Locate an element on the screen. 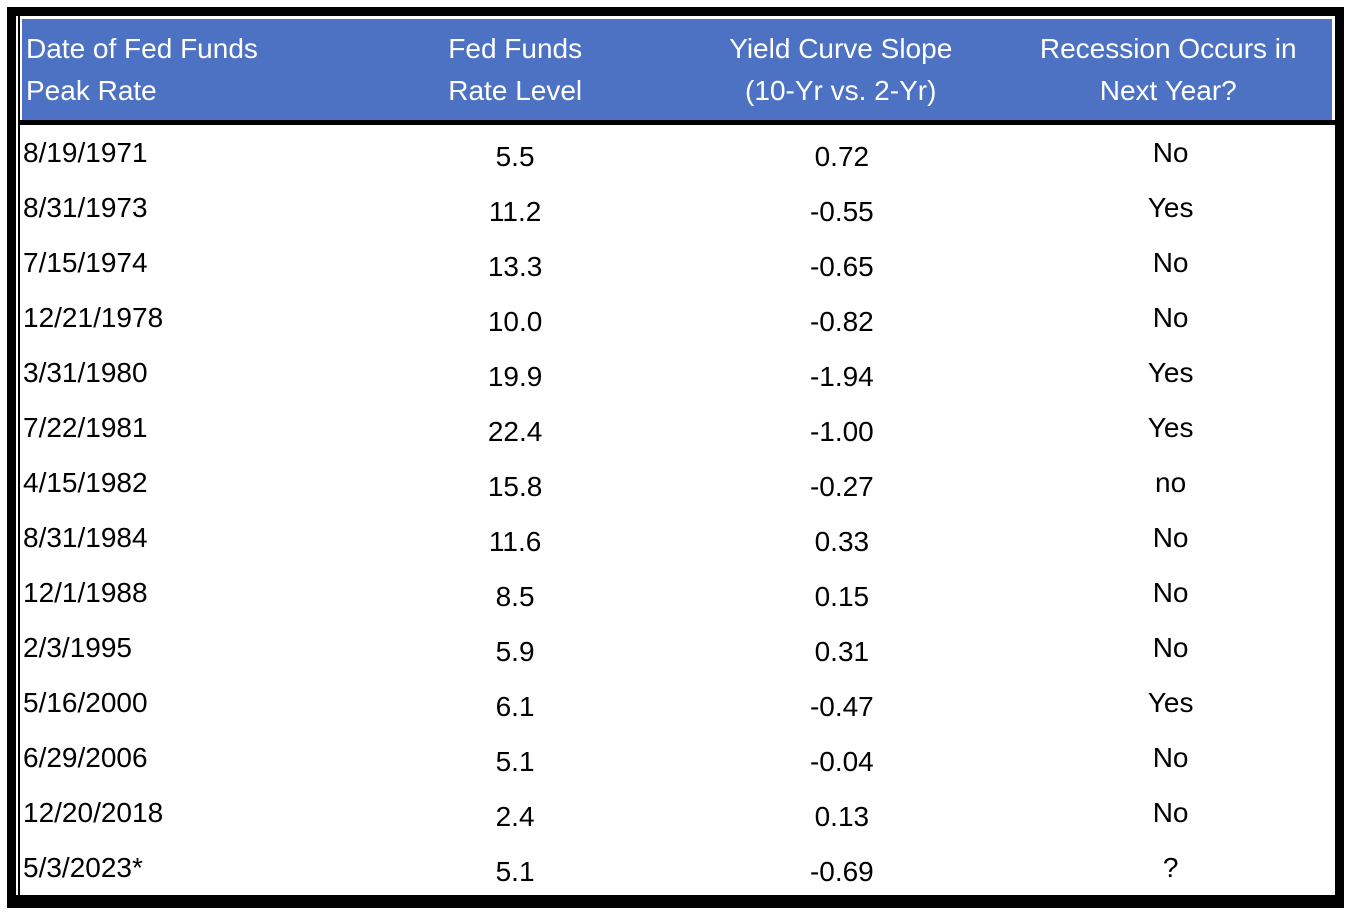  table-row: 7/15/1974 13.3 -0.65 No is located at coordinates (677, 262).